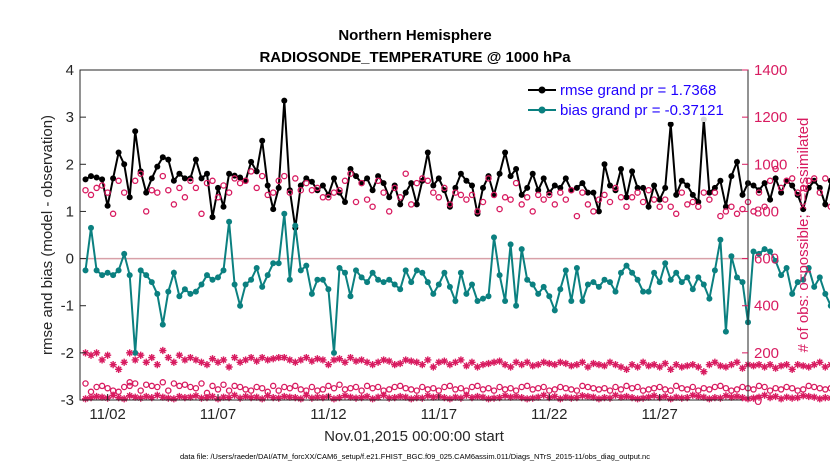 This screenshot has height=470, width=830. What do you see at coordinates (770, 117) in the screenshot?
I see `y-tick-label-right: 1200` at bounding box center [770, 117].